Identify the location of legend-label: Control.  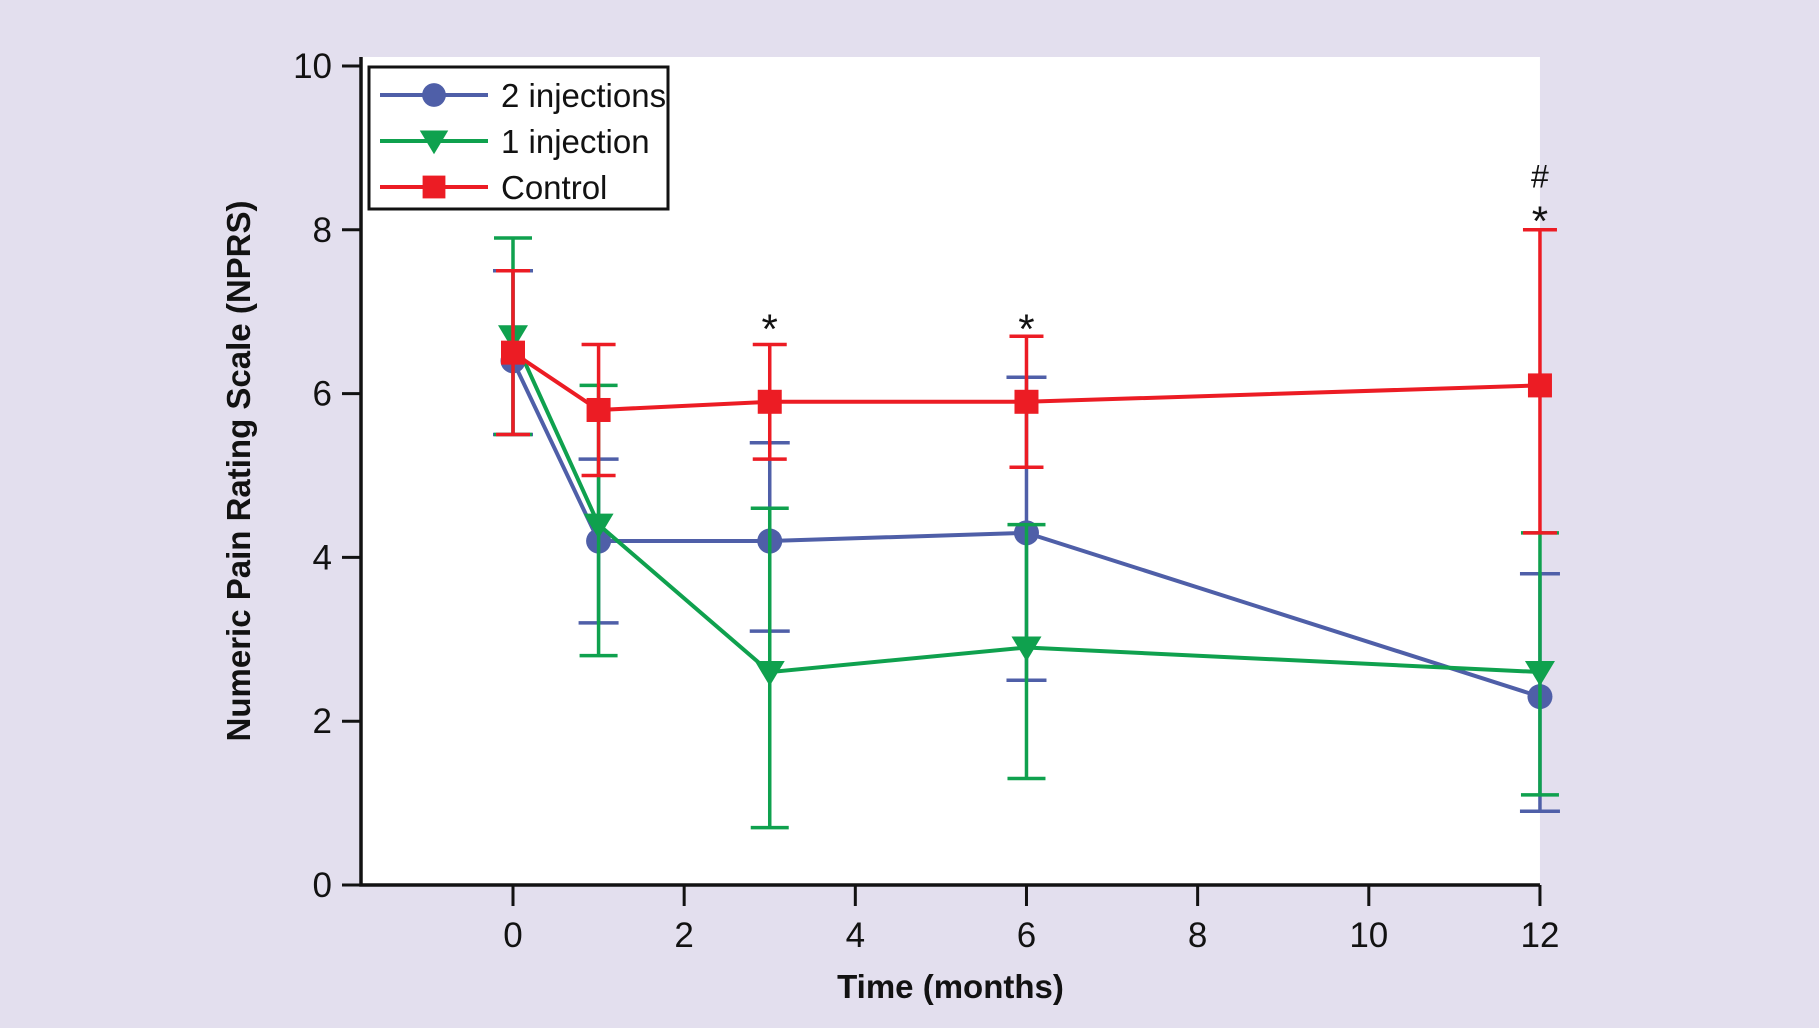
(554, 187).